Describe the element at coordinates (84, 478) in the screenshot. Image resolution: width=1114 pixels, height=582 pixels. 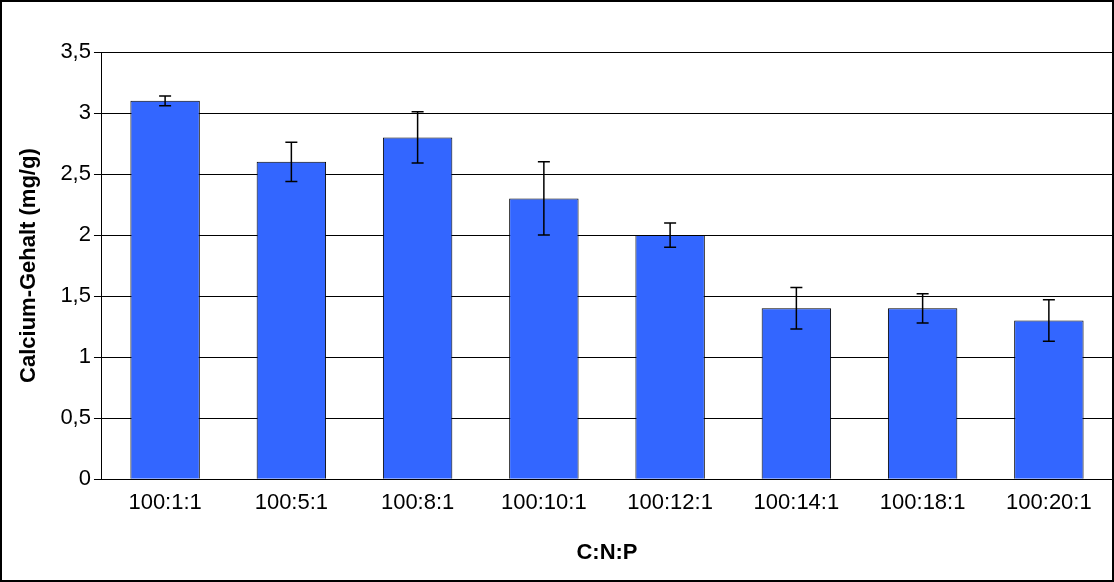
I see `y-tick-label: 0` at that location.